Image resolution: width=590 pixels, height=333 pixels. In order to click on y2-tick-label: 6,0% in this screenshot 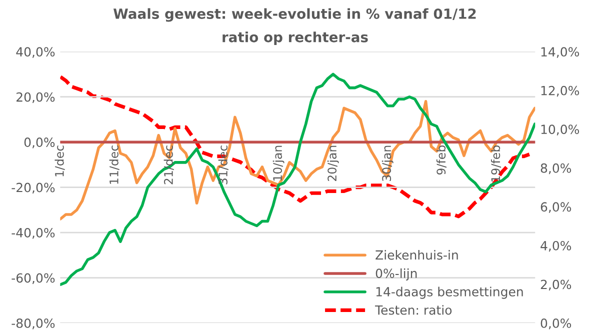, I will do `click(556, 207)`.